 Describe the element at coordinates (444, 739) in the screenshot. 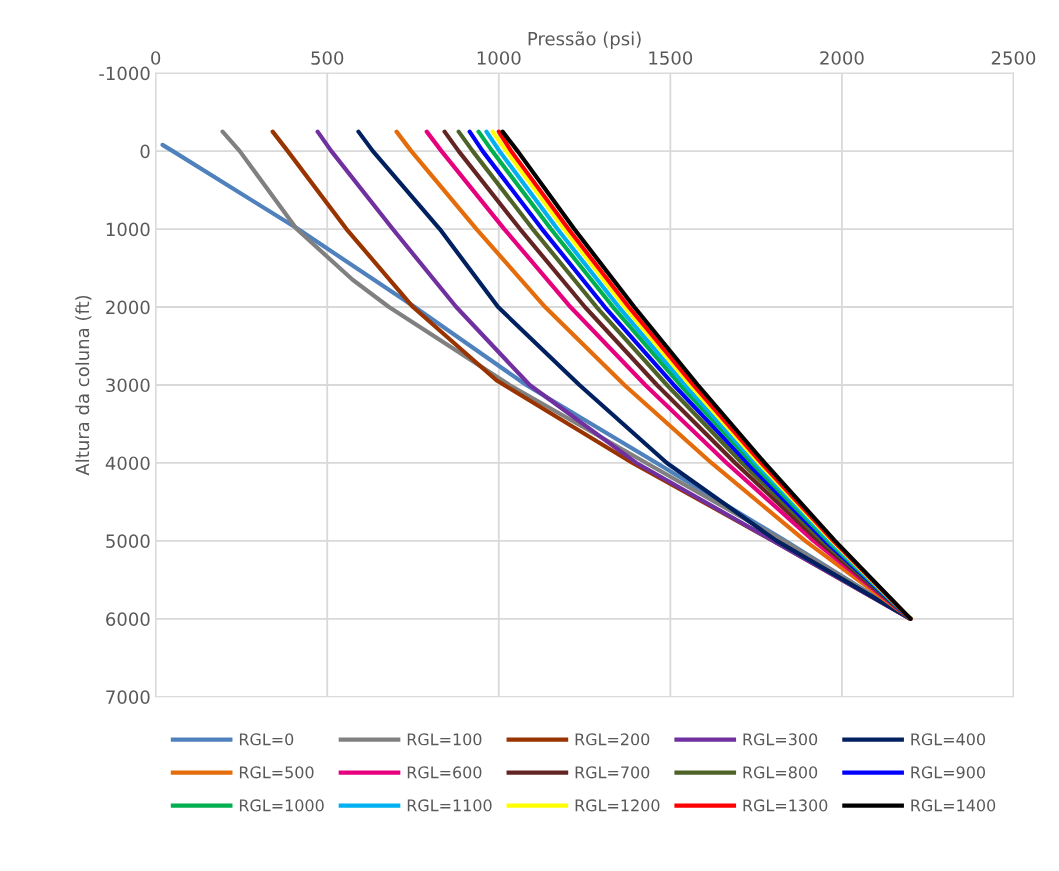

I see `legend-label: RGL=100` at that location.